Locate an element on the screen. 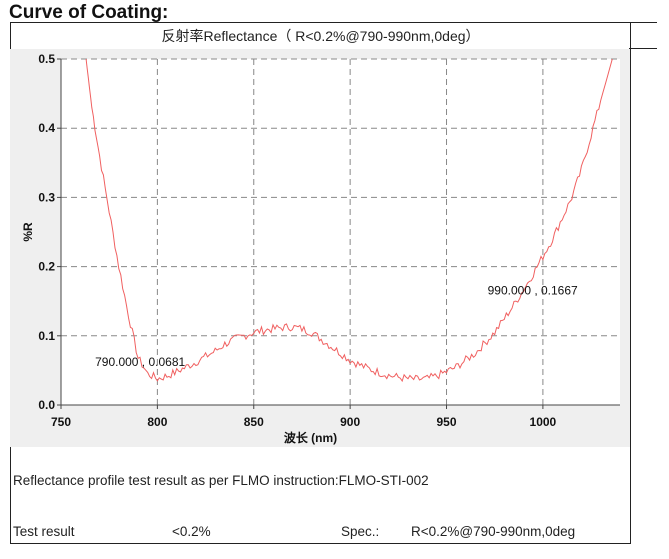 This screenshot has width=669, height=559. spec-value: R<0.2%@790-990nm,0deg is located at coordinates (493, 531).